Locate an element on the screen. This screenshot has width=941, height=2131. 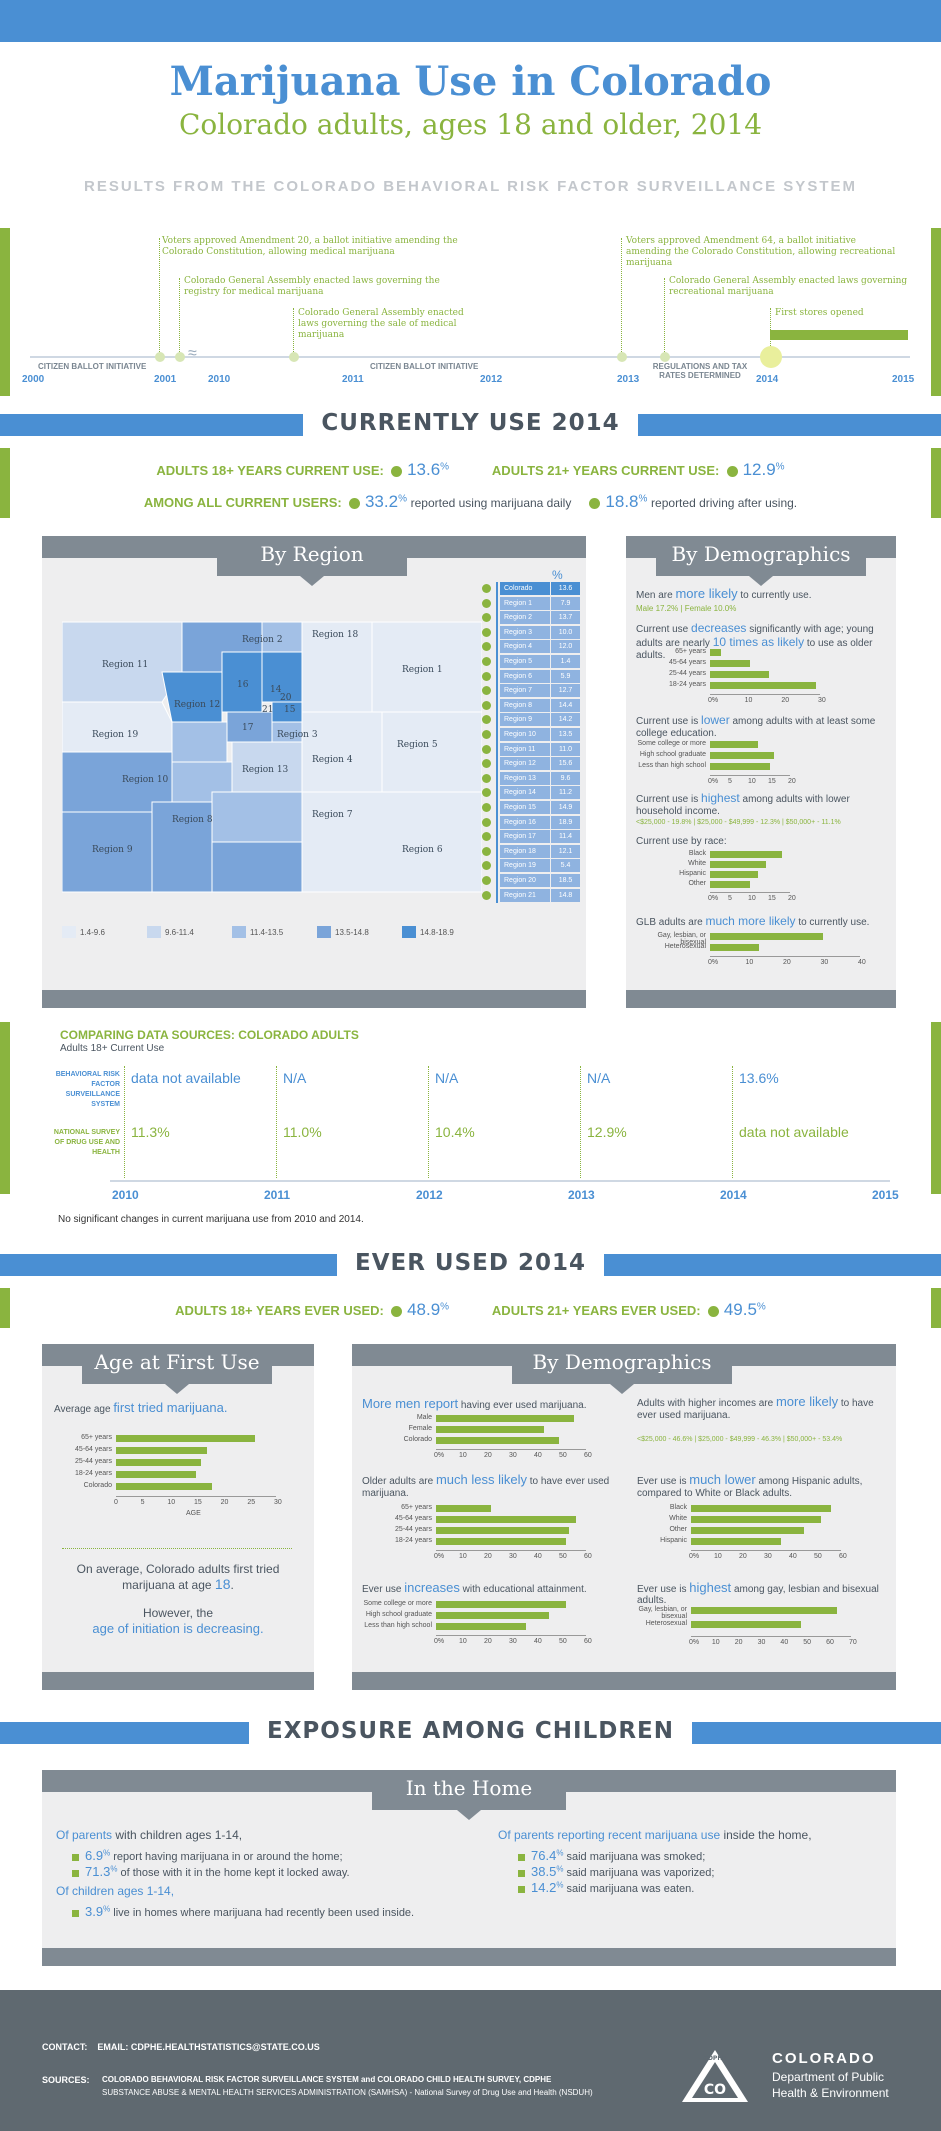
bar-tick-label: 70 is located at coordinates (853, 1642).